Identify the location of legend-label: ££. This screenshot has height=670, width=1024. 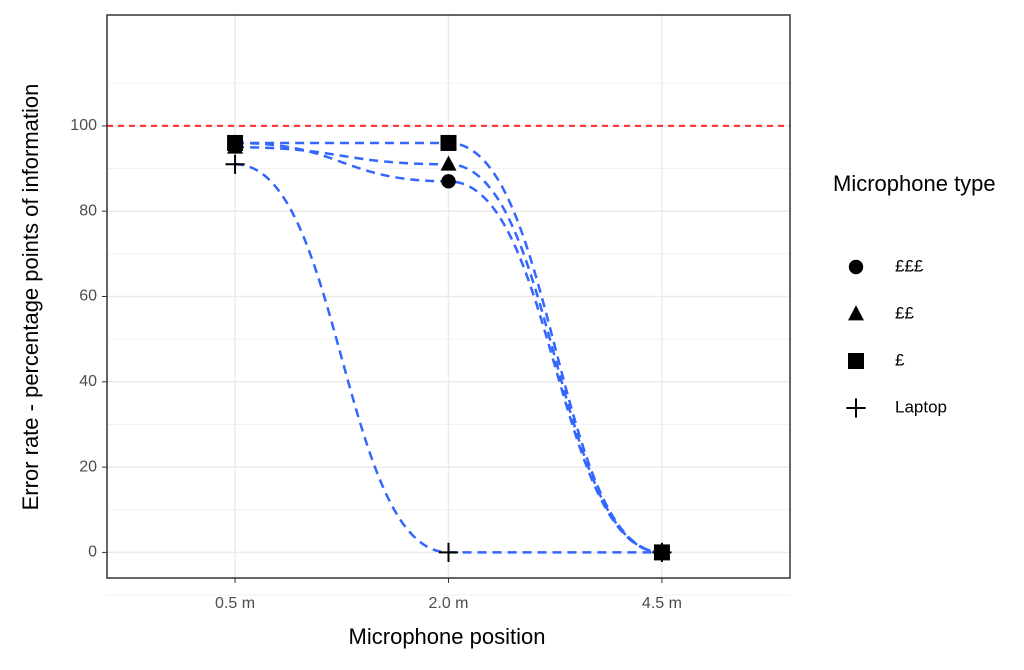
(904, 312).